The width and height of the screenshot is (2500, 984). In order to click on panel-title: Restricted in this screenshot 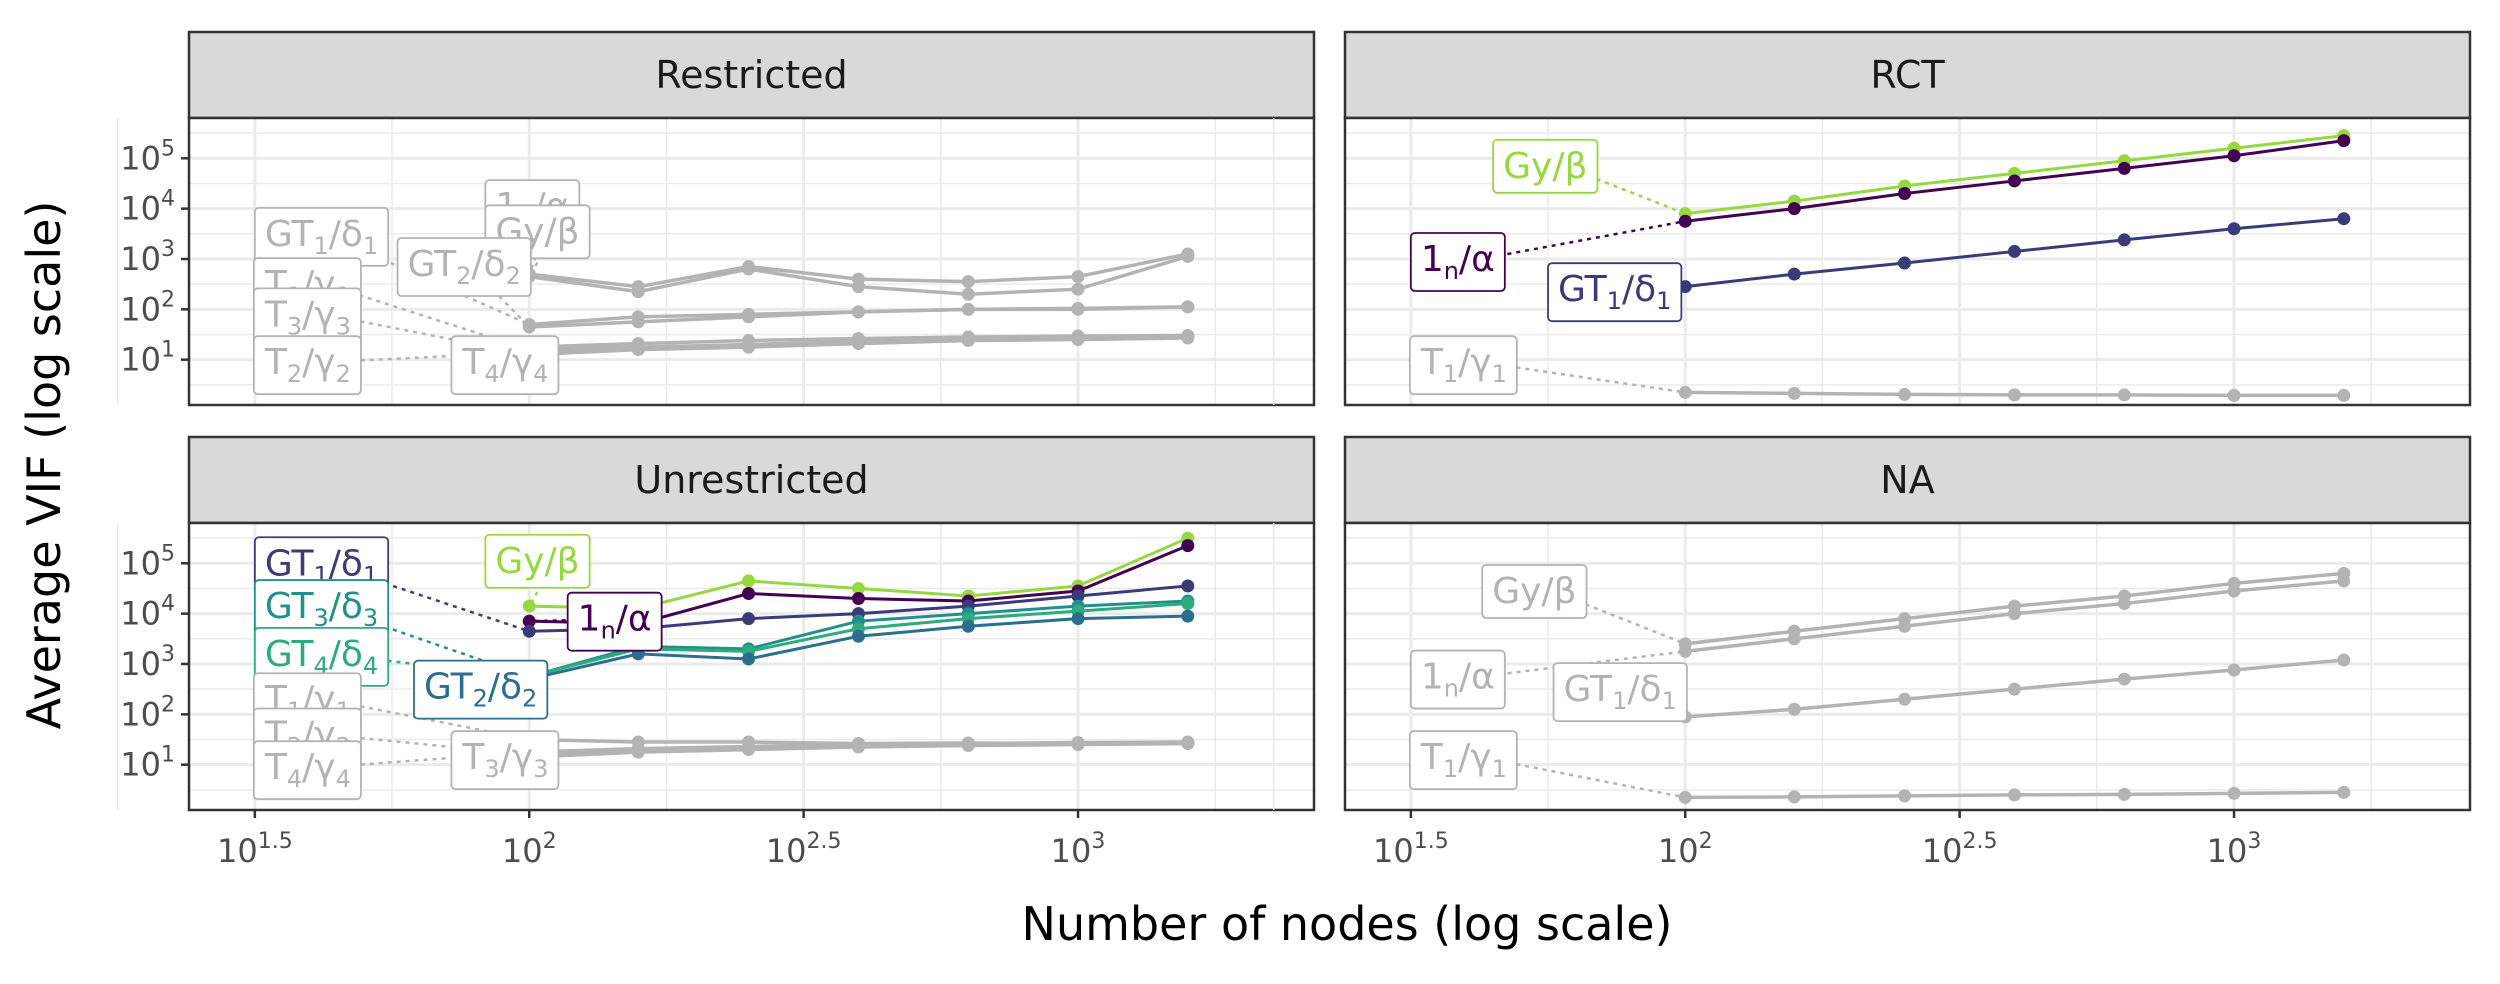, I will do `click(751, 75)`.